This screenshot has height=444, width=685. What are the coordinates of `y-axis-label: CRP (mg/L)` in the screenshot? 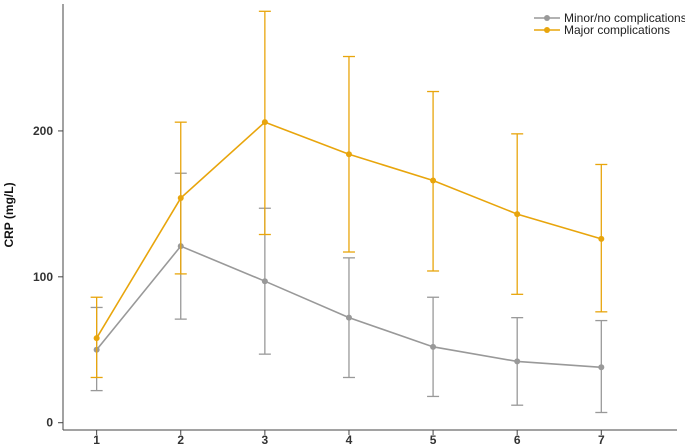 It's located at (9, 214).